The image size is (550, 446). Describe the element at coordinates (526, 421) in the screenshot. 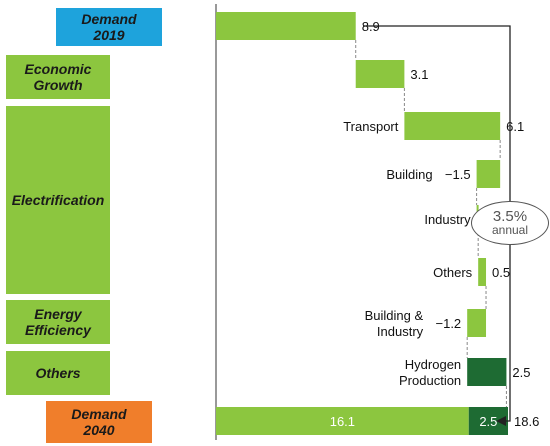

I see `final-total-label: 18.6` at that location.